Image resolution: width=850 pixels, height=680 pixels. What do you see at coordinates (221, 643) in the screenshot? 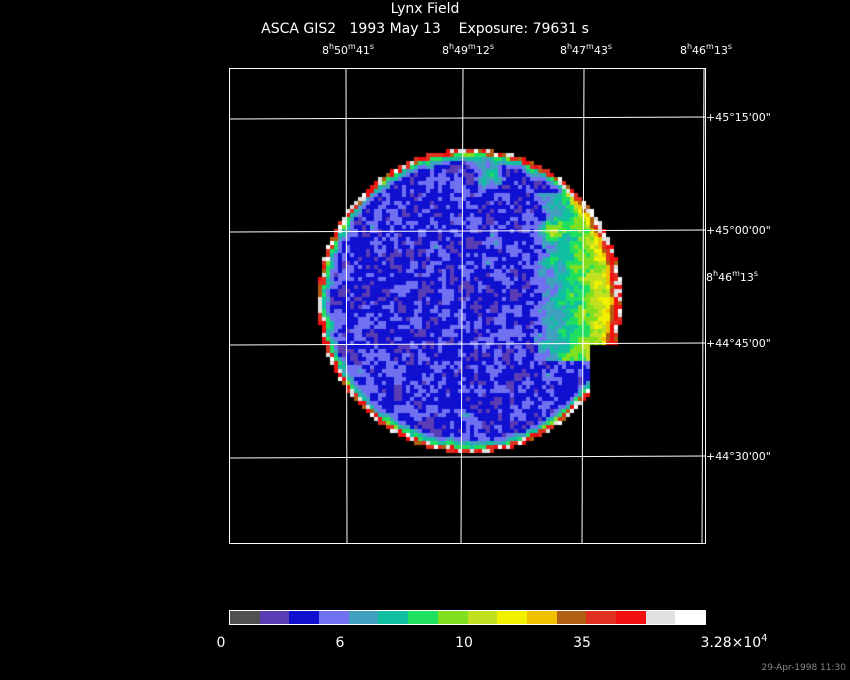
I see `colorbar-tick-label: 0` at bounding box center [221, 643].